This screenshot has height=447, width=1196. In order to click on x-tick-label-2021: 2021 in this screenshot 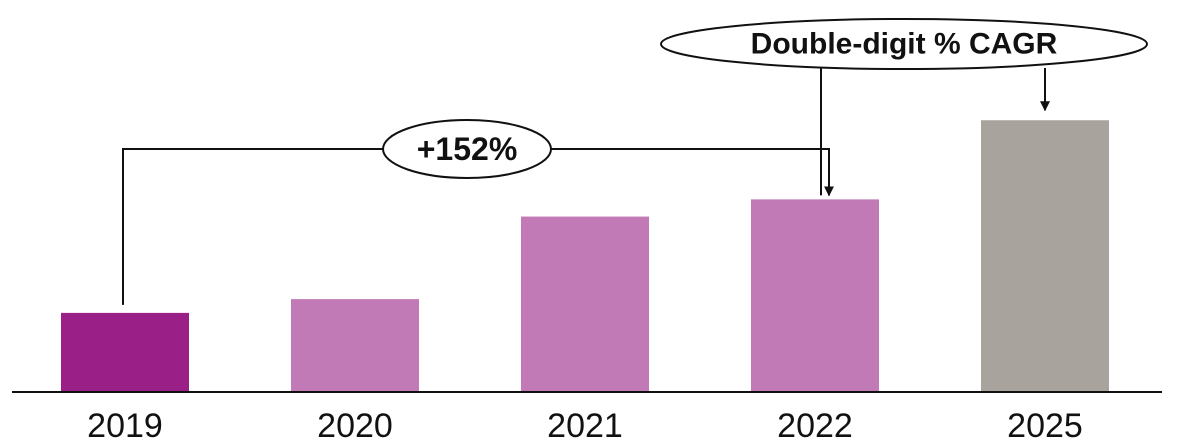, I will do `click(585, 426)`.